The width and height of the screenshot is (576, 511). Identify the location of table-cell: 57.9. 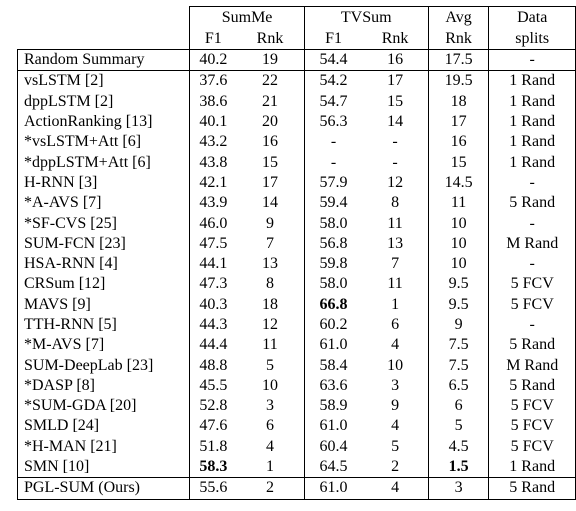
(333, 182).